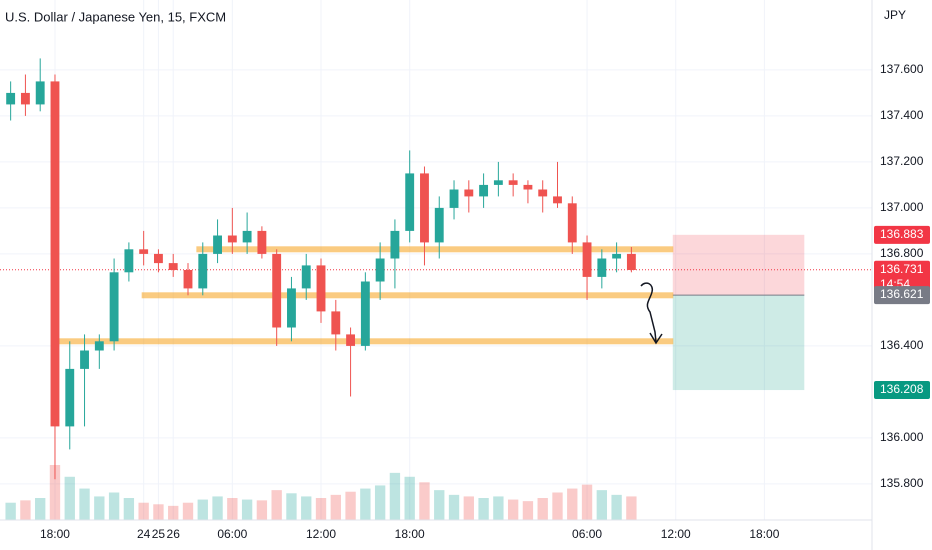 The width and height of the screenshot is (932, 550). Describe the element at coordinates (902, 161) in the screenshot. I see `y-tick-label: 137.200` at that location.